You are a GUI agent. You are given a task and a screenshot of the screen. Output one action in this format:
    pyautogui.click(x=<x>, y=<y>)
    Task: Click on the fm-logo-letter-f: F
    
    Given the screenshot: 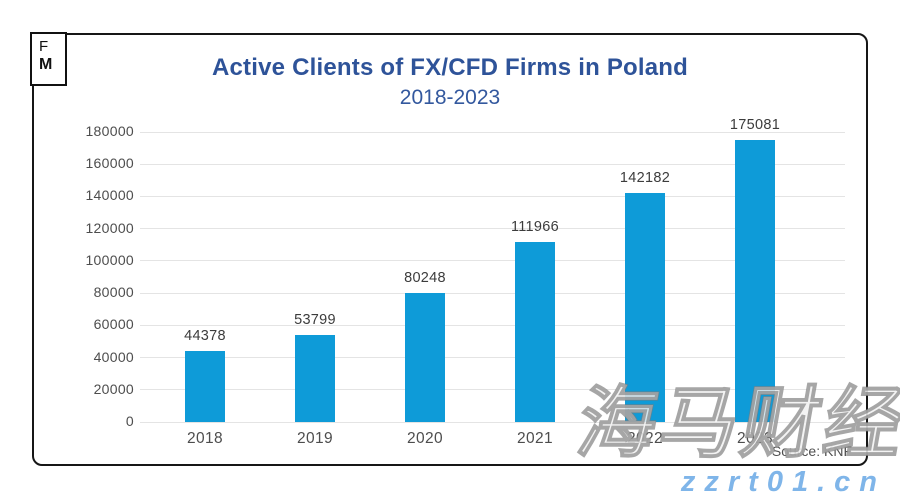 What is the action you would take?
    pyautogui.click(x=44, y=46)
    